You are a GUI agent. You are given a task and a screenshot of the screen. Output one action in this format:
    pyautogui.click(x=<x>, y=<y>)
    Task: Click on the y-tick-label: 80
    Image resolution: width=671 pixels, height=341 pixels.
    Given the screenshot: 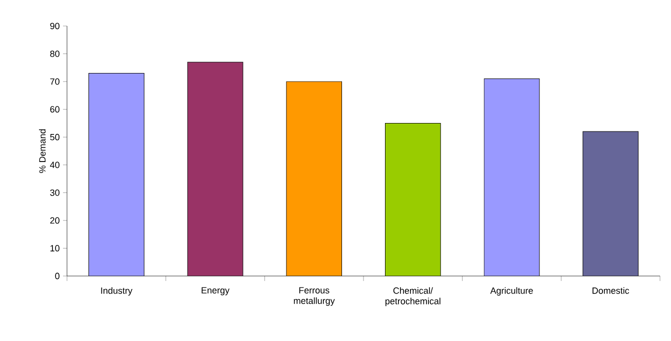 What is the action you would take?
    pyautogui.click(x=55, y=53)
    